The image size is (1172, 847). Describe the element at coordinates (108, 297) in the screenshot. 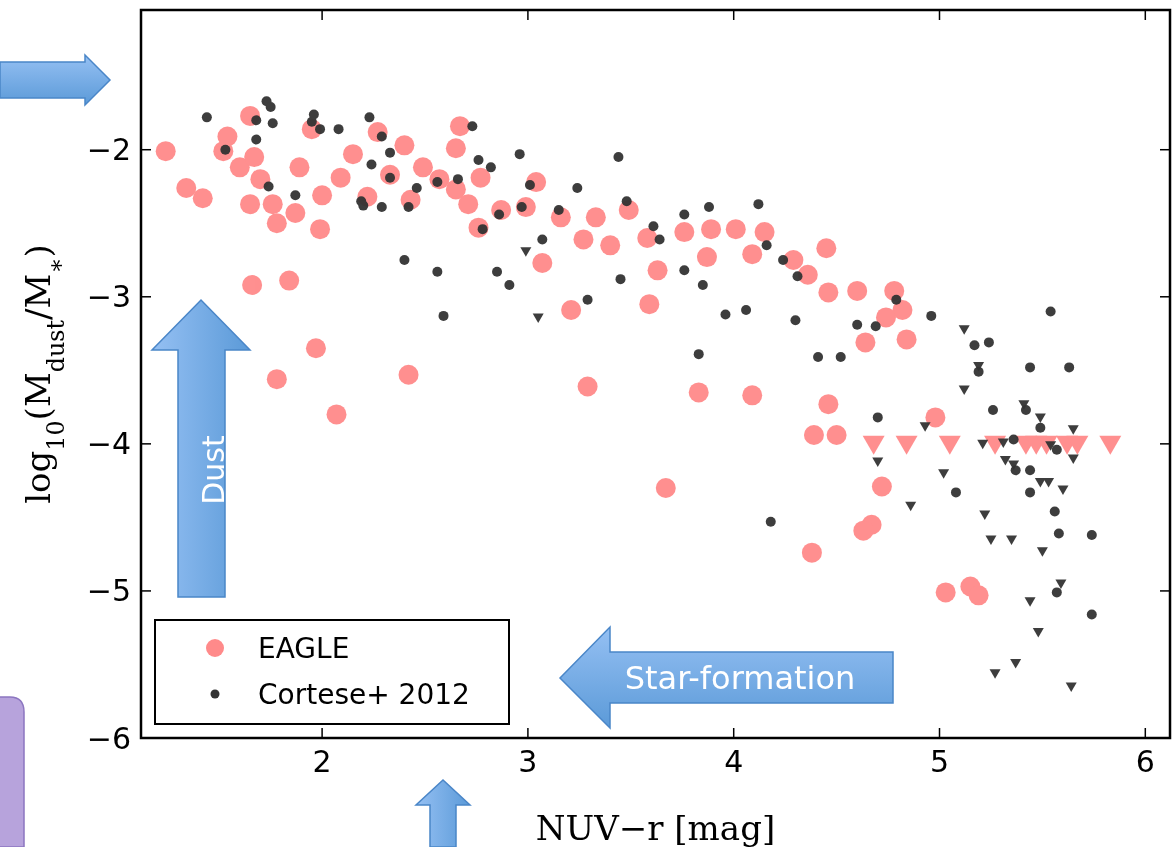

I see `y-tick-label: −3` at that location.